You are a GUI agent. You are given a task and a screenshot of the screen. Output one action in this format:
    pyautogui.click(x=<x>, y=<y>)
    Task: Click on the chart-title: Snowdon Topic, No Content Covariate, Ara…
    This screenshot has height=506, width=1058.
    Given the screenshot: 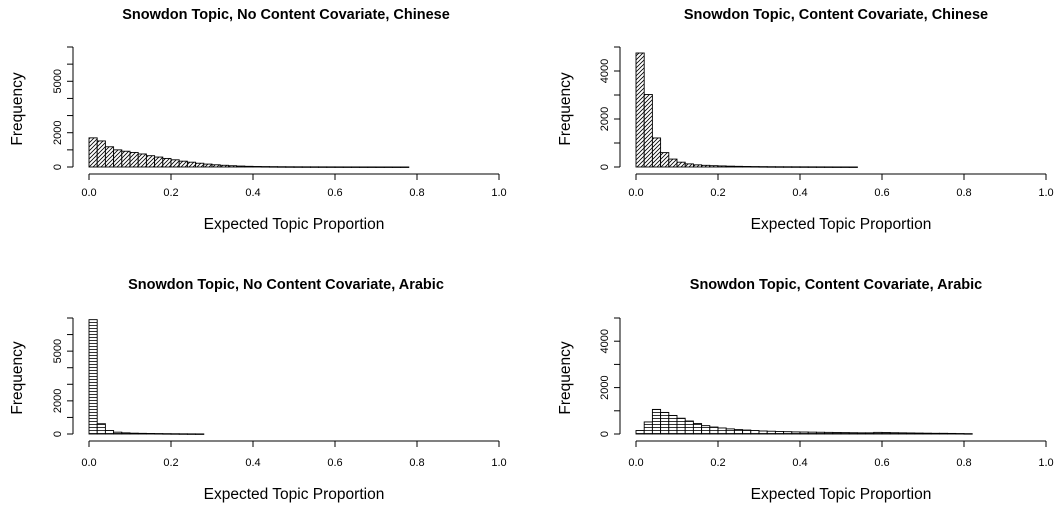 What is the action you would take?
    pyautogui.click(x=286, y=285)
    